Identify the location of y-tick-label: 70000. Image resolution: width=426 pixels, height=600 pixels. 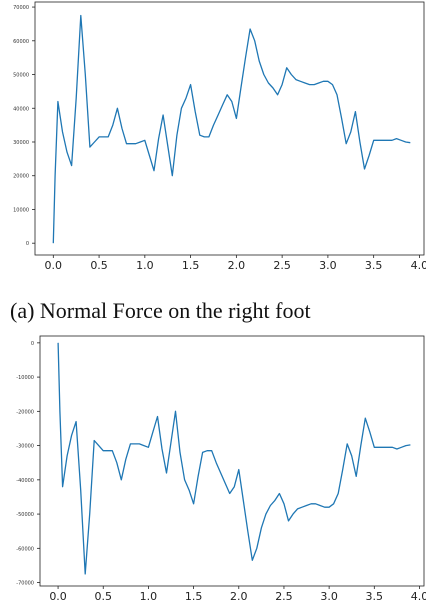
(21, 8).